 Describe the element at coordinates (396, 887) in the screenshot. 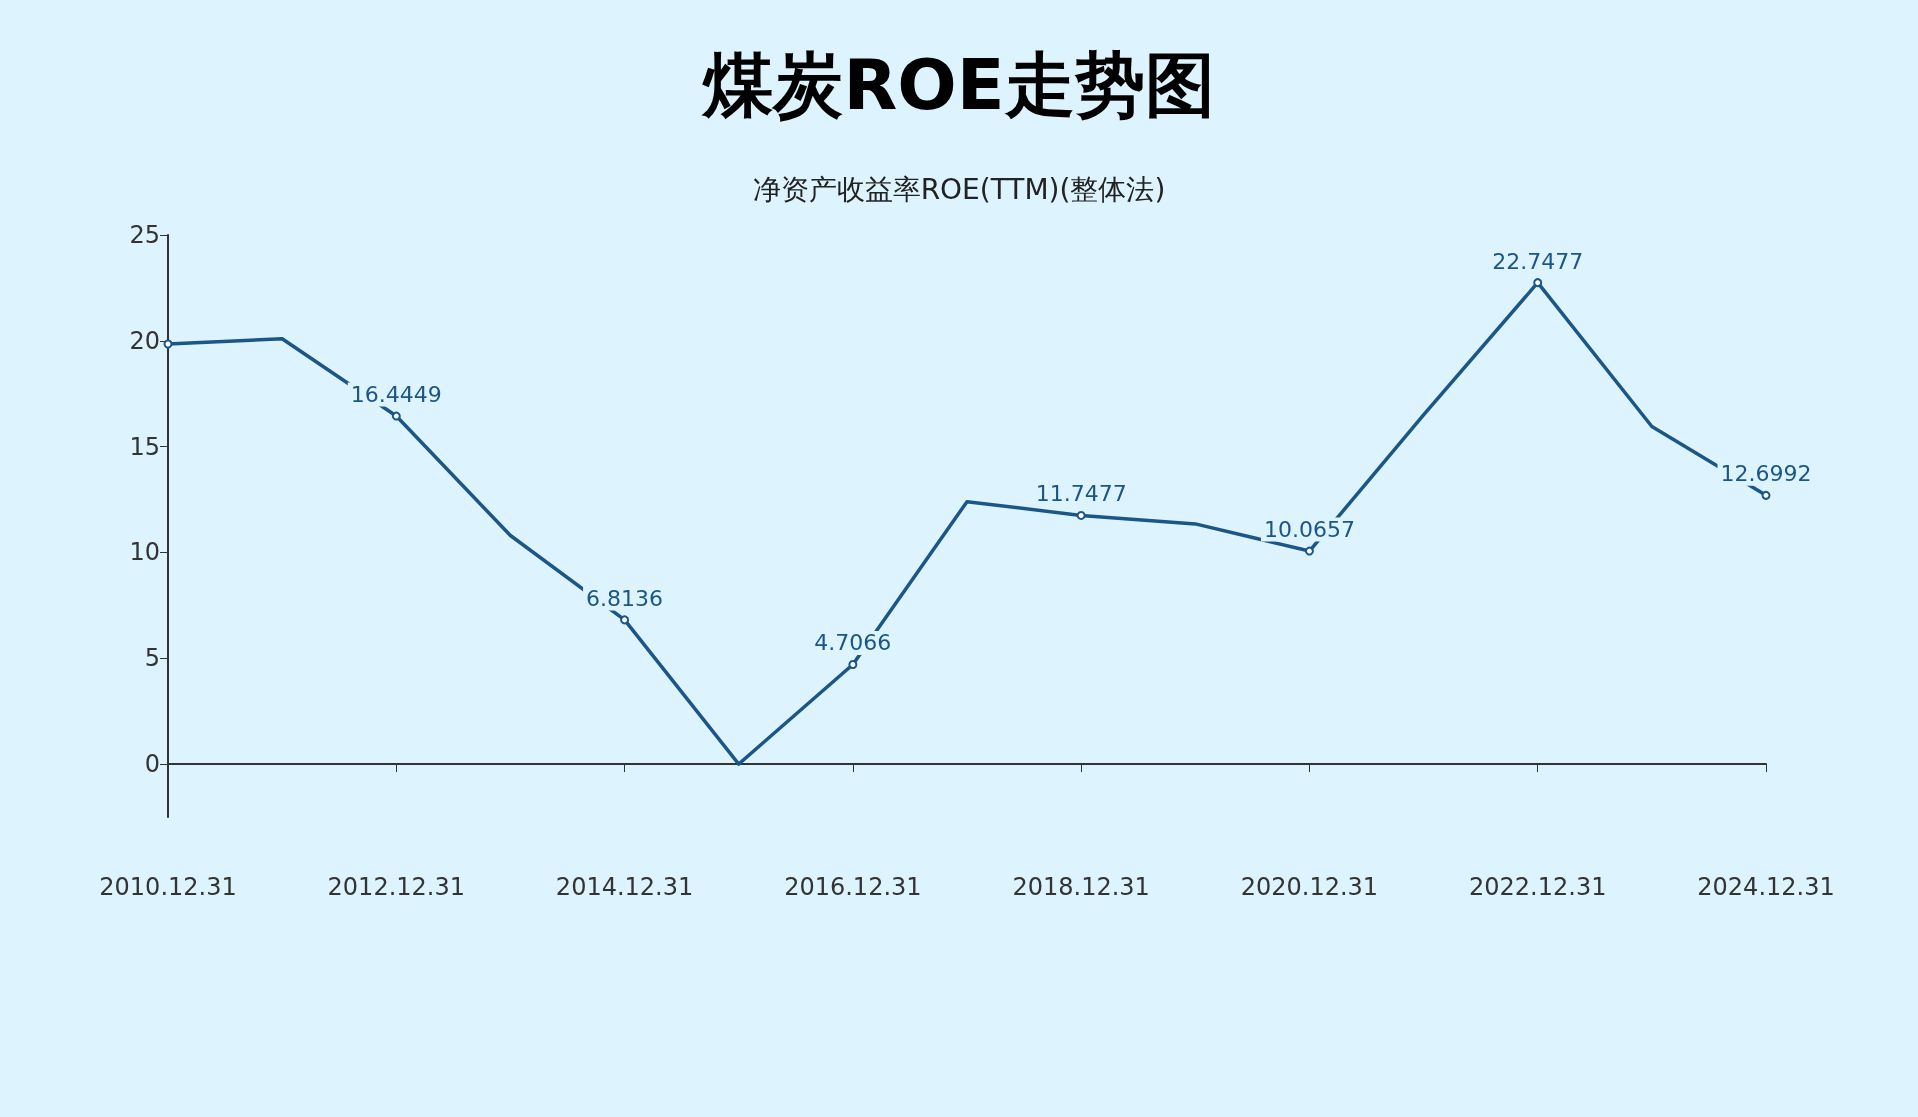

I see `x-tick-label: 2012.12.31` at that location.